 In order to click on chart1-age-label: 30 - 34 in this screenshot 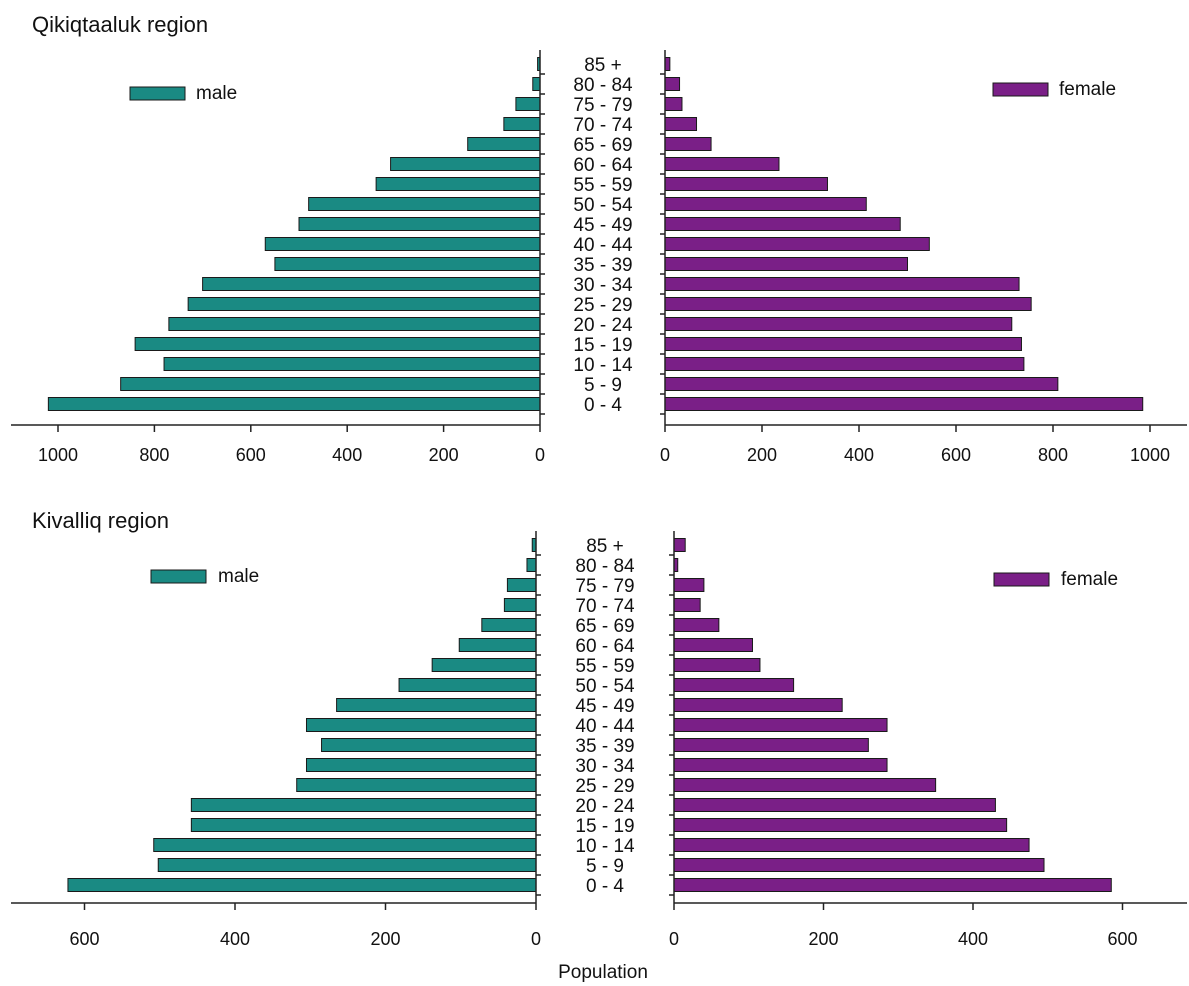, I will do `click(603, 285)`.